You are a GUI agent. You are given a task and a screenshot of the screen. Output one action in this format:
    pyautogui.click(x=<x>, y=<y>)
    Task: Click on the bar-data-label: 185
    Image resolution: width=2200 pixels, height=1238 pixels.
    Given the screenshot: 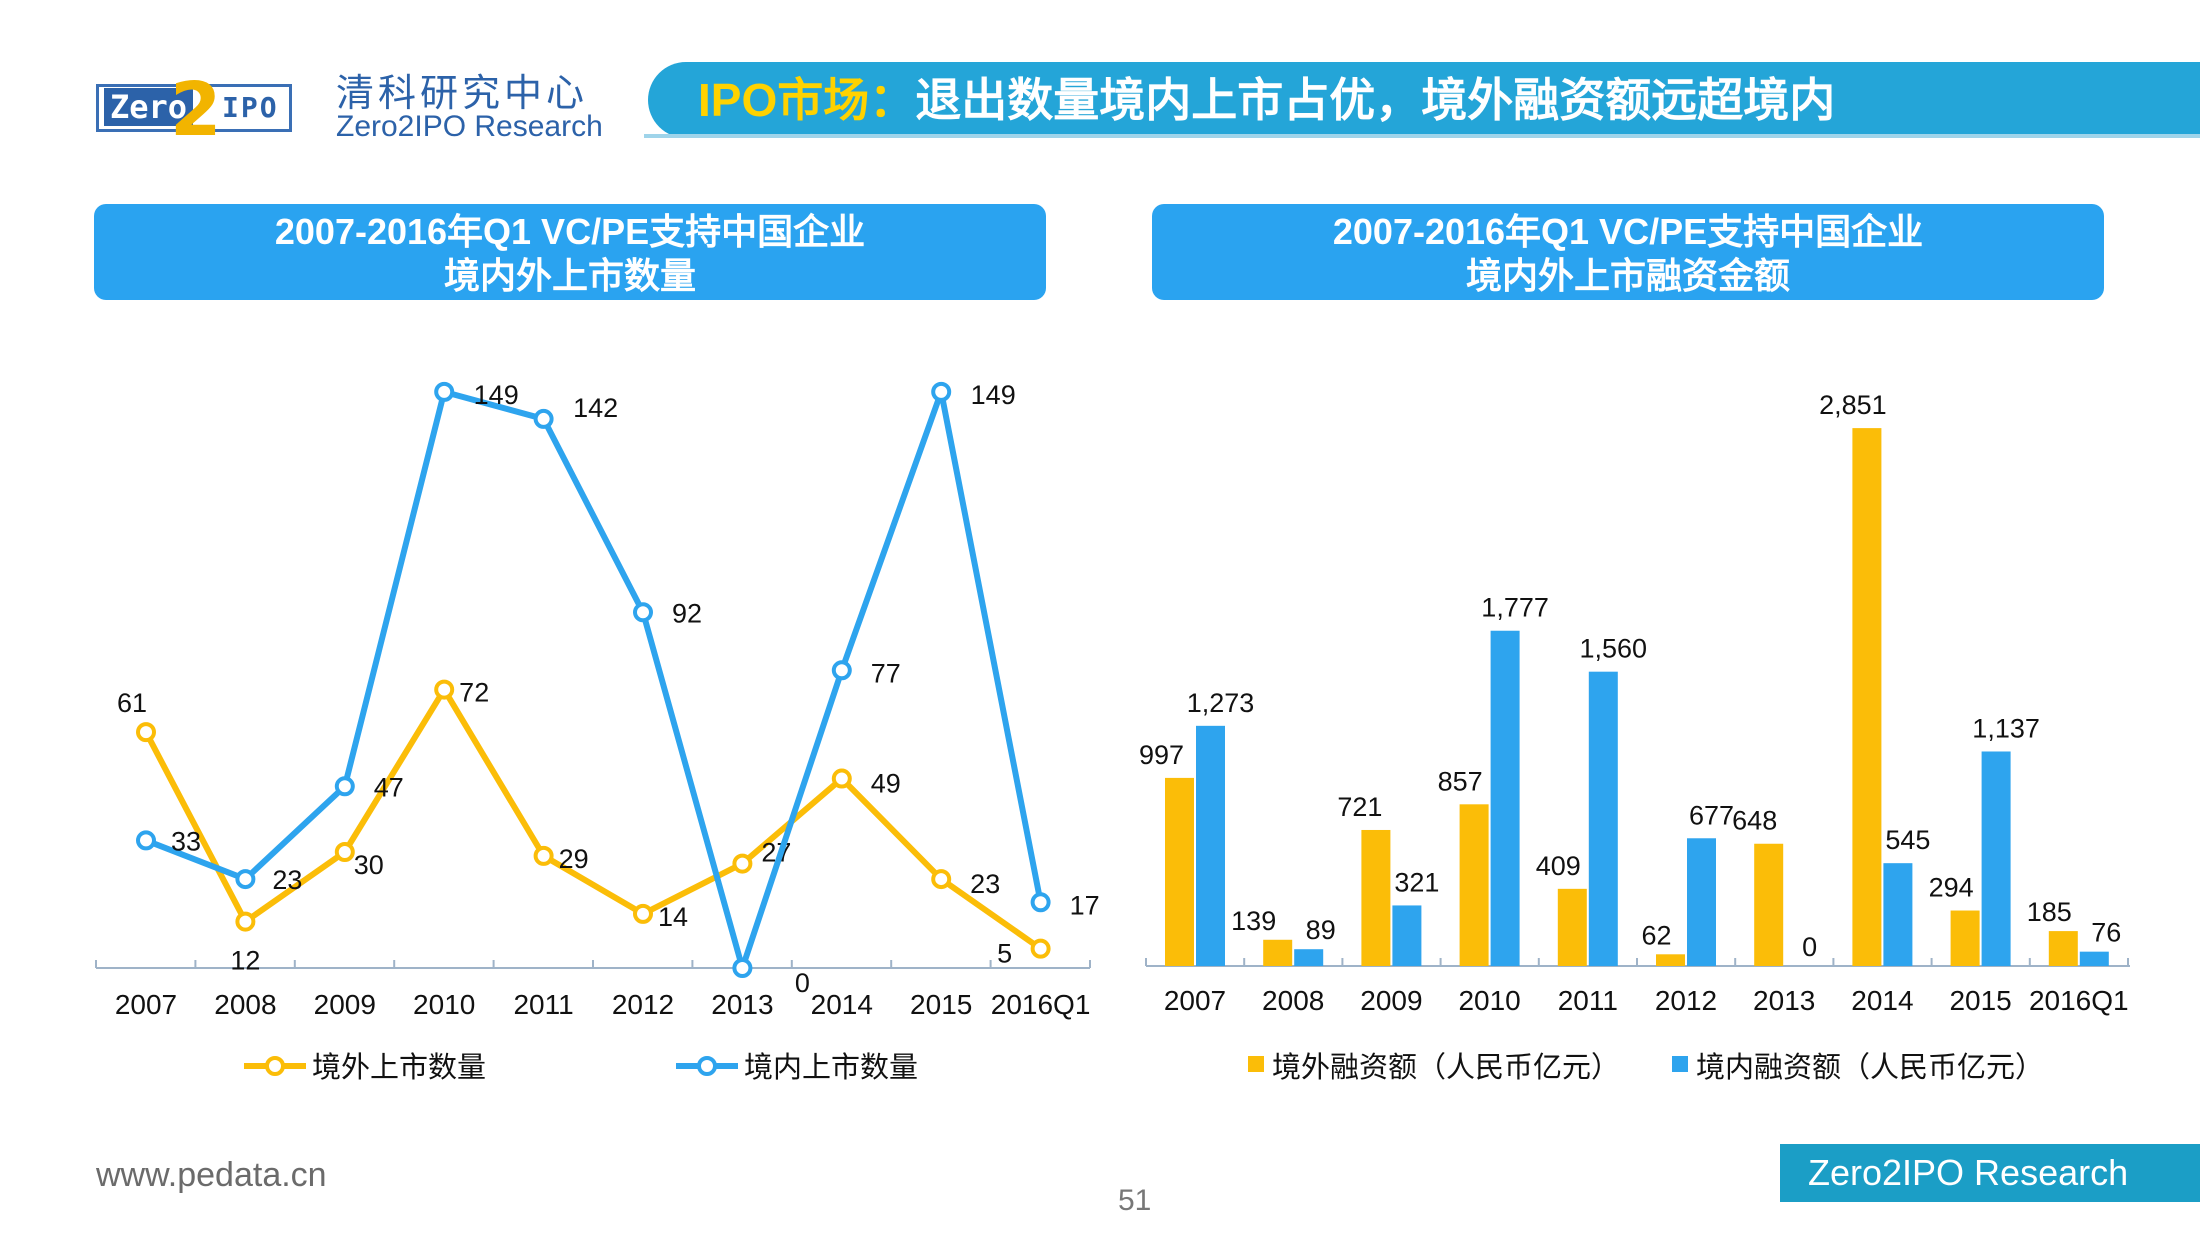 What is the action you would take?
    pyautogui.click(x=2049, y=912)
    